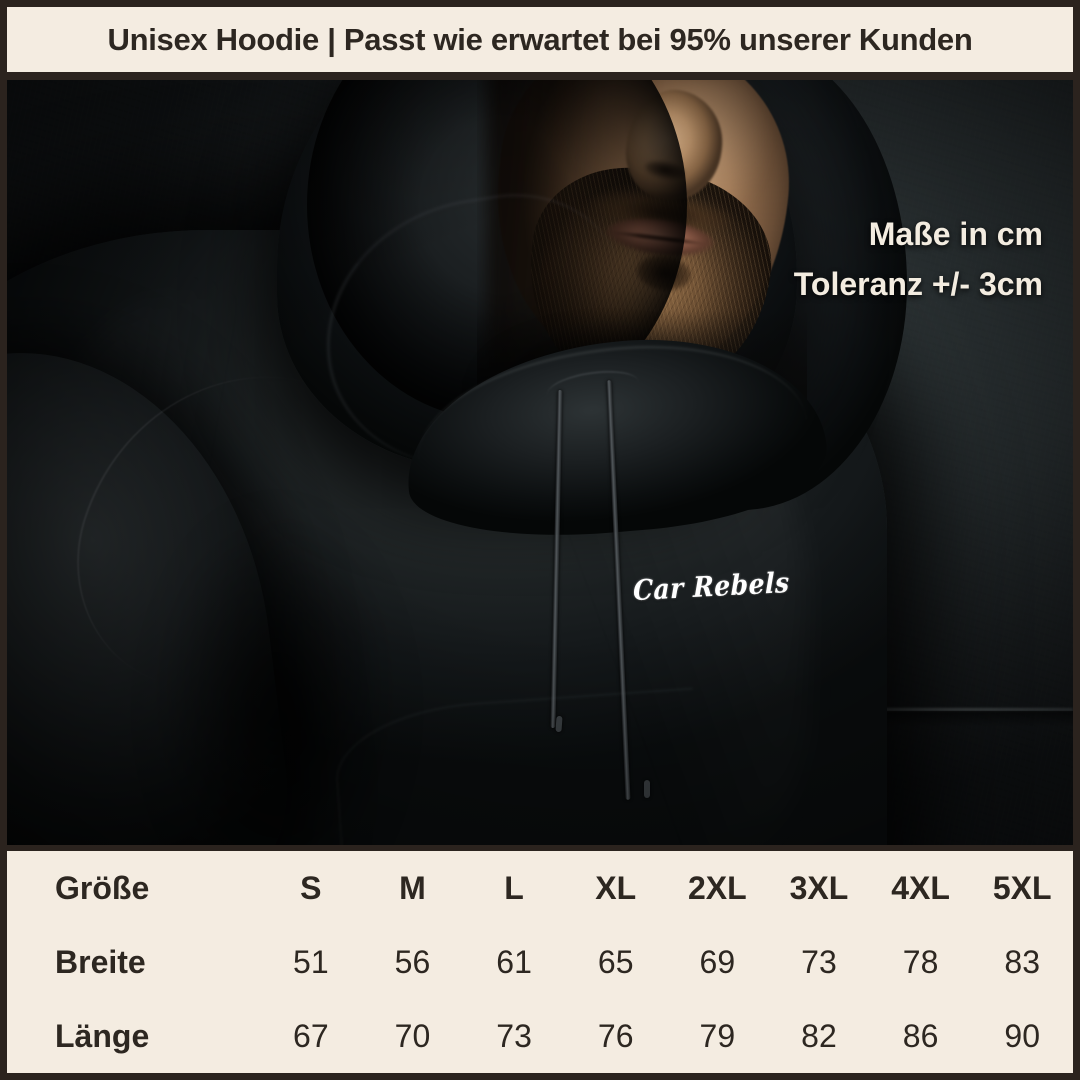  I want to click on table-row-breite: Breite 51 56 61 65 69 73 78 83, so click(540, 962).